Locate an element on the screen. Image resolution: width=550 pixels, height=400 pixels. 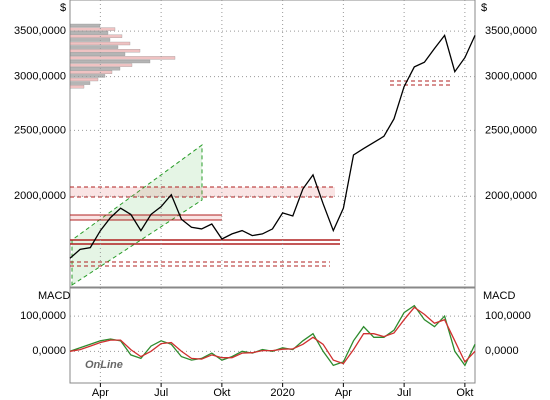
x-tick-label: 2020 is located at coordinates (282, 393).